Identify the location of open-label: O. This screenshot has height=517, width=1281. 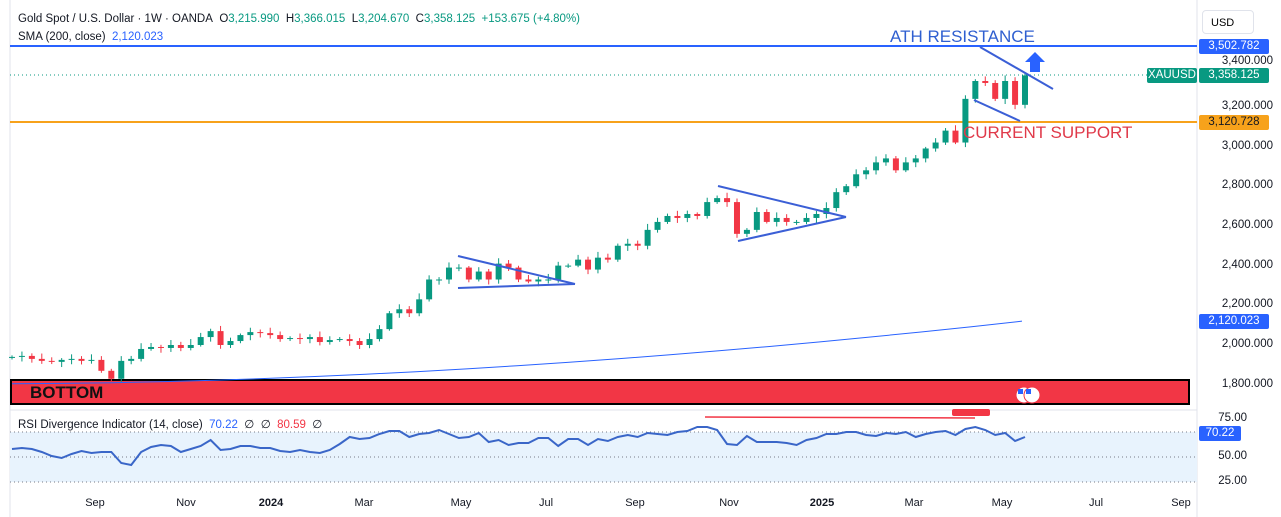
(224, 19).